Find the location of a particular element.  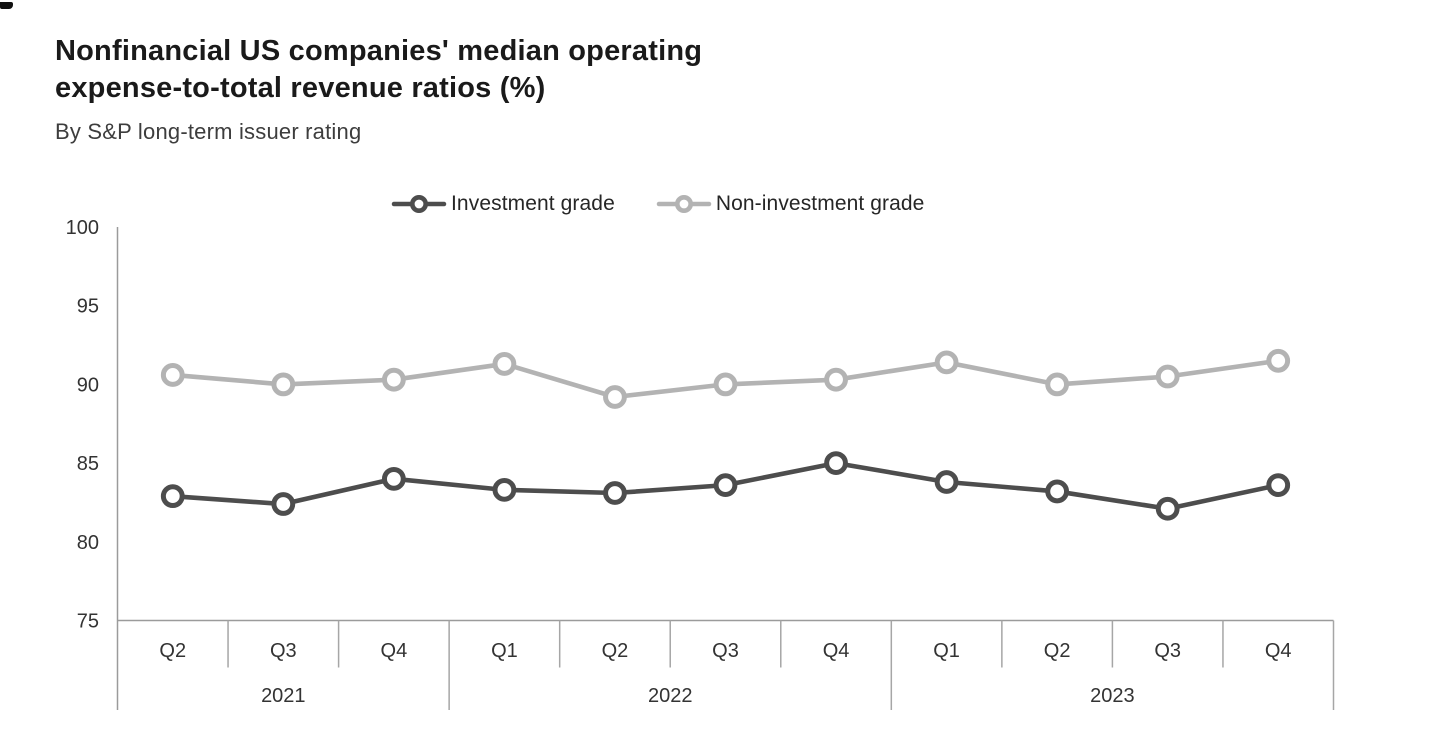

legend-item-non-investment-grade: Non-investment grade is located at coordinates (790, 204).